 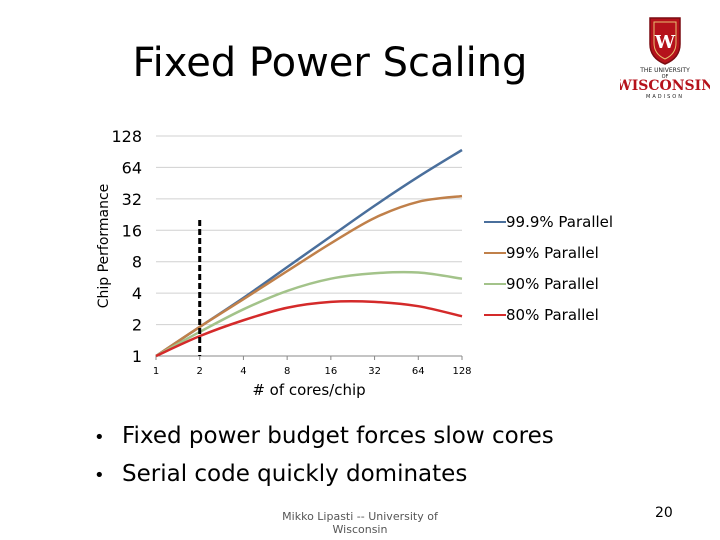 What do you see at coordinates (126, 136) in the screenshot?
I see `y-tick-label: 128` at bounding box center [126, 136].